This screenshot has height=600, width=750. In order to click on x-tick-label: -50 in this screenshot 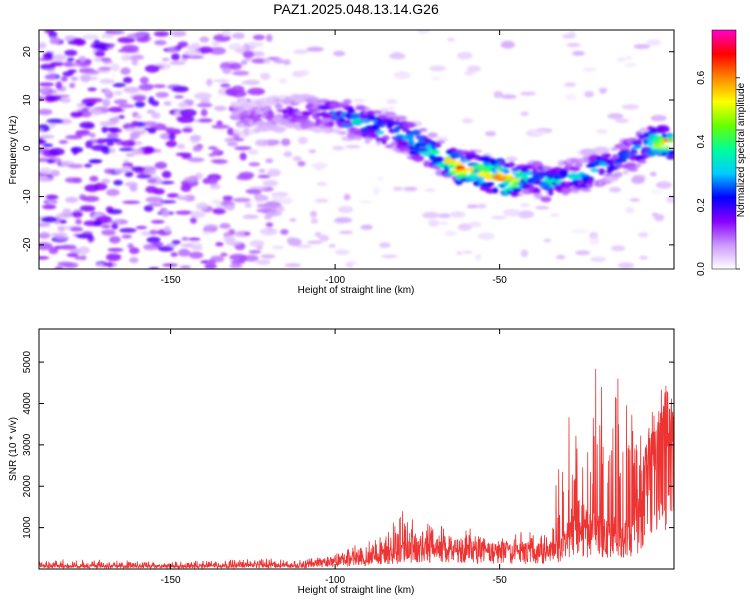, I will do `click(499, 580)`.